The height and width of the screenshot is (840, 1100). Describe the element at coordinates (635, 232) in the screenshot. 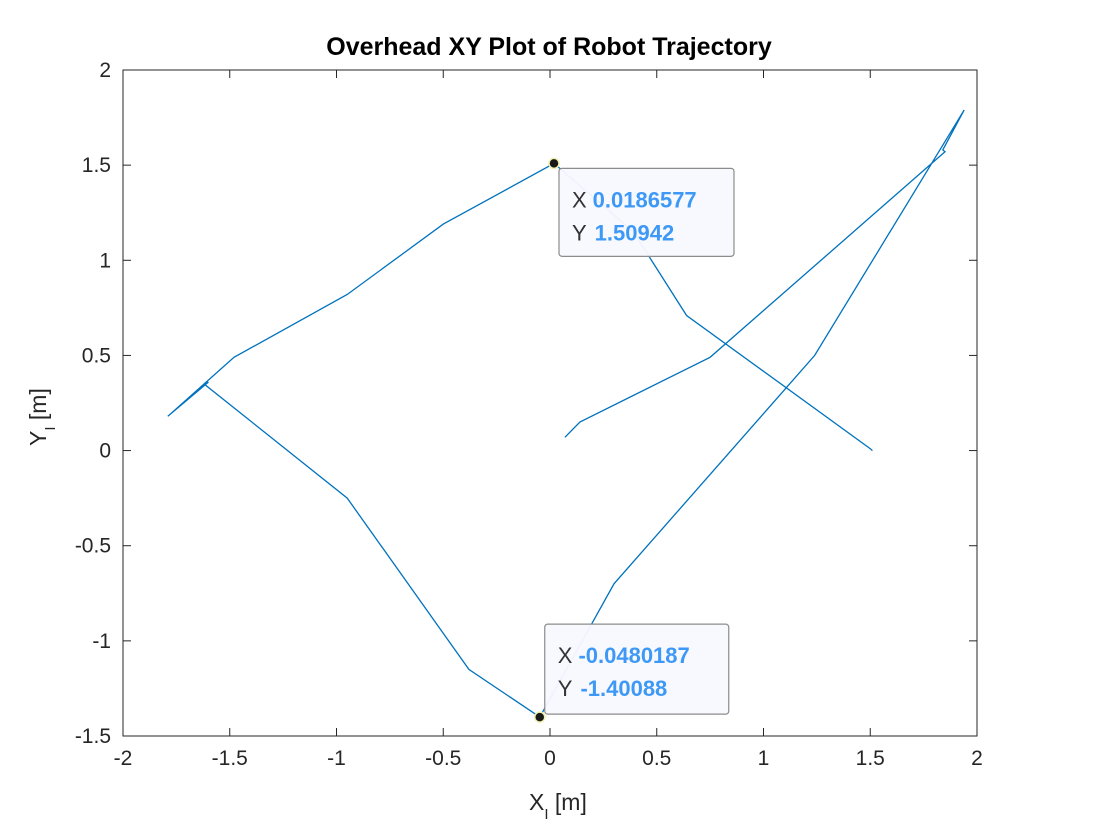

I see `datatip-y-value: 1.50942` at that location.